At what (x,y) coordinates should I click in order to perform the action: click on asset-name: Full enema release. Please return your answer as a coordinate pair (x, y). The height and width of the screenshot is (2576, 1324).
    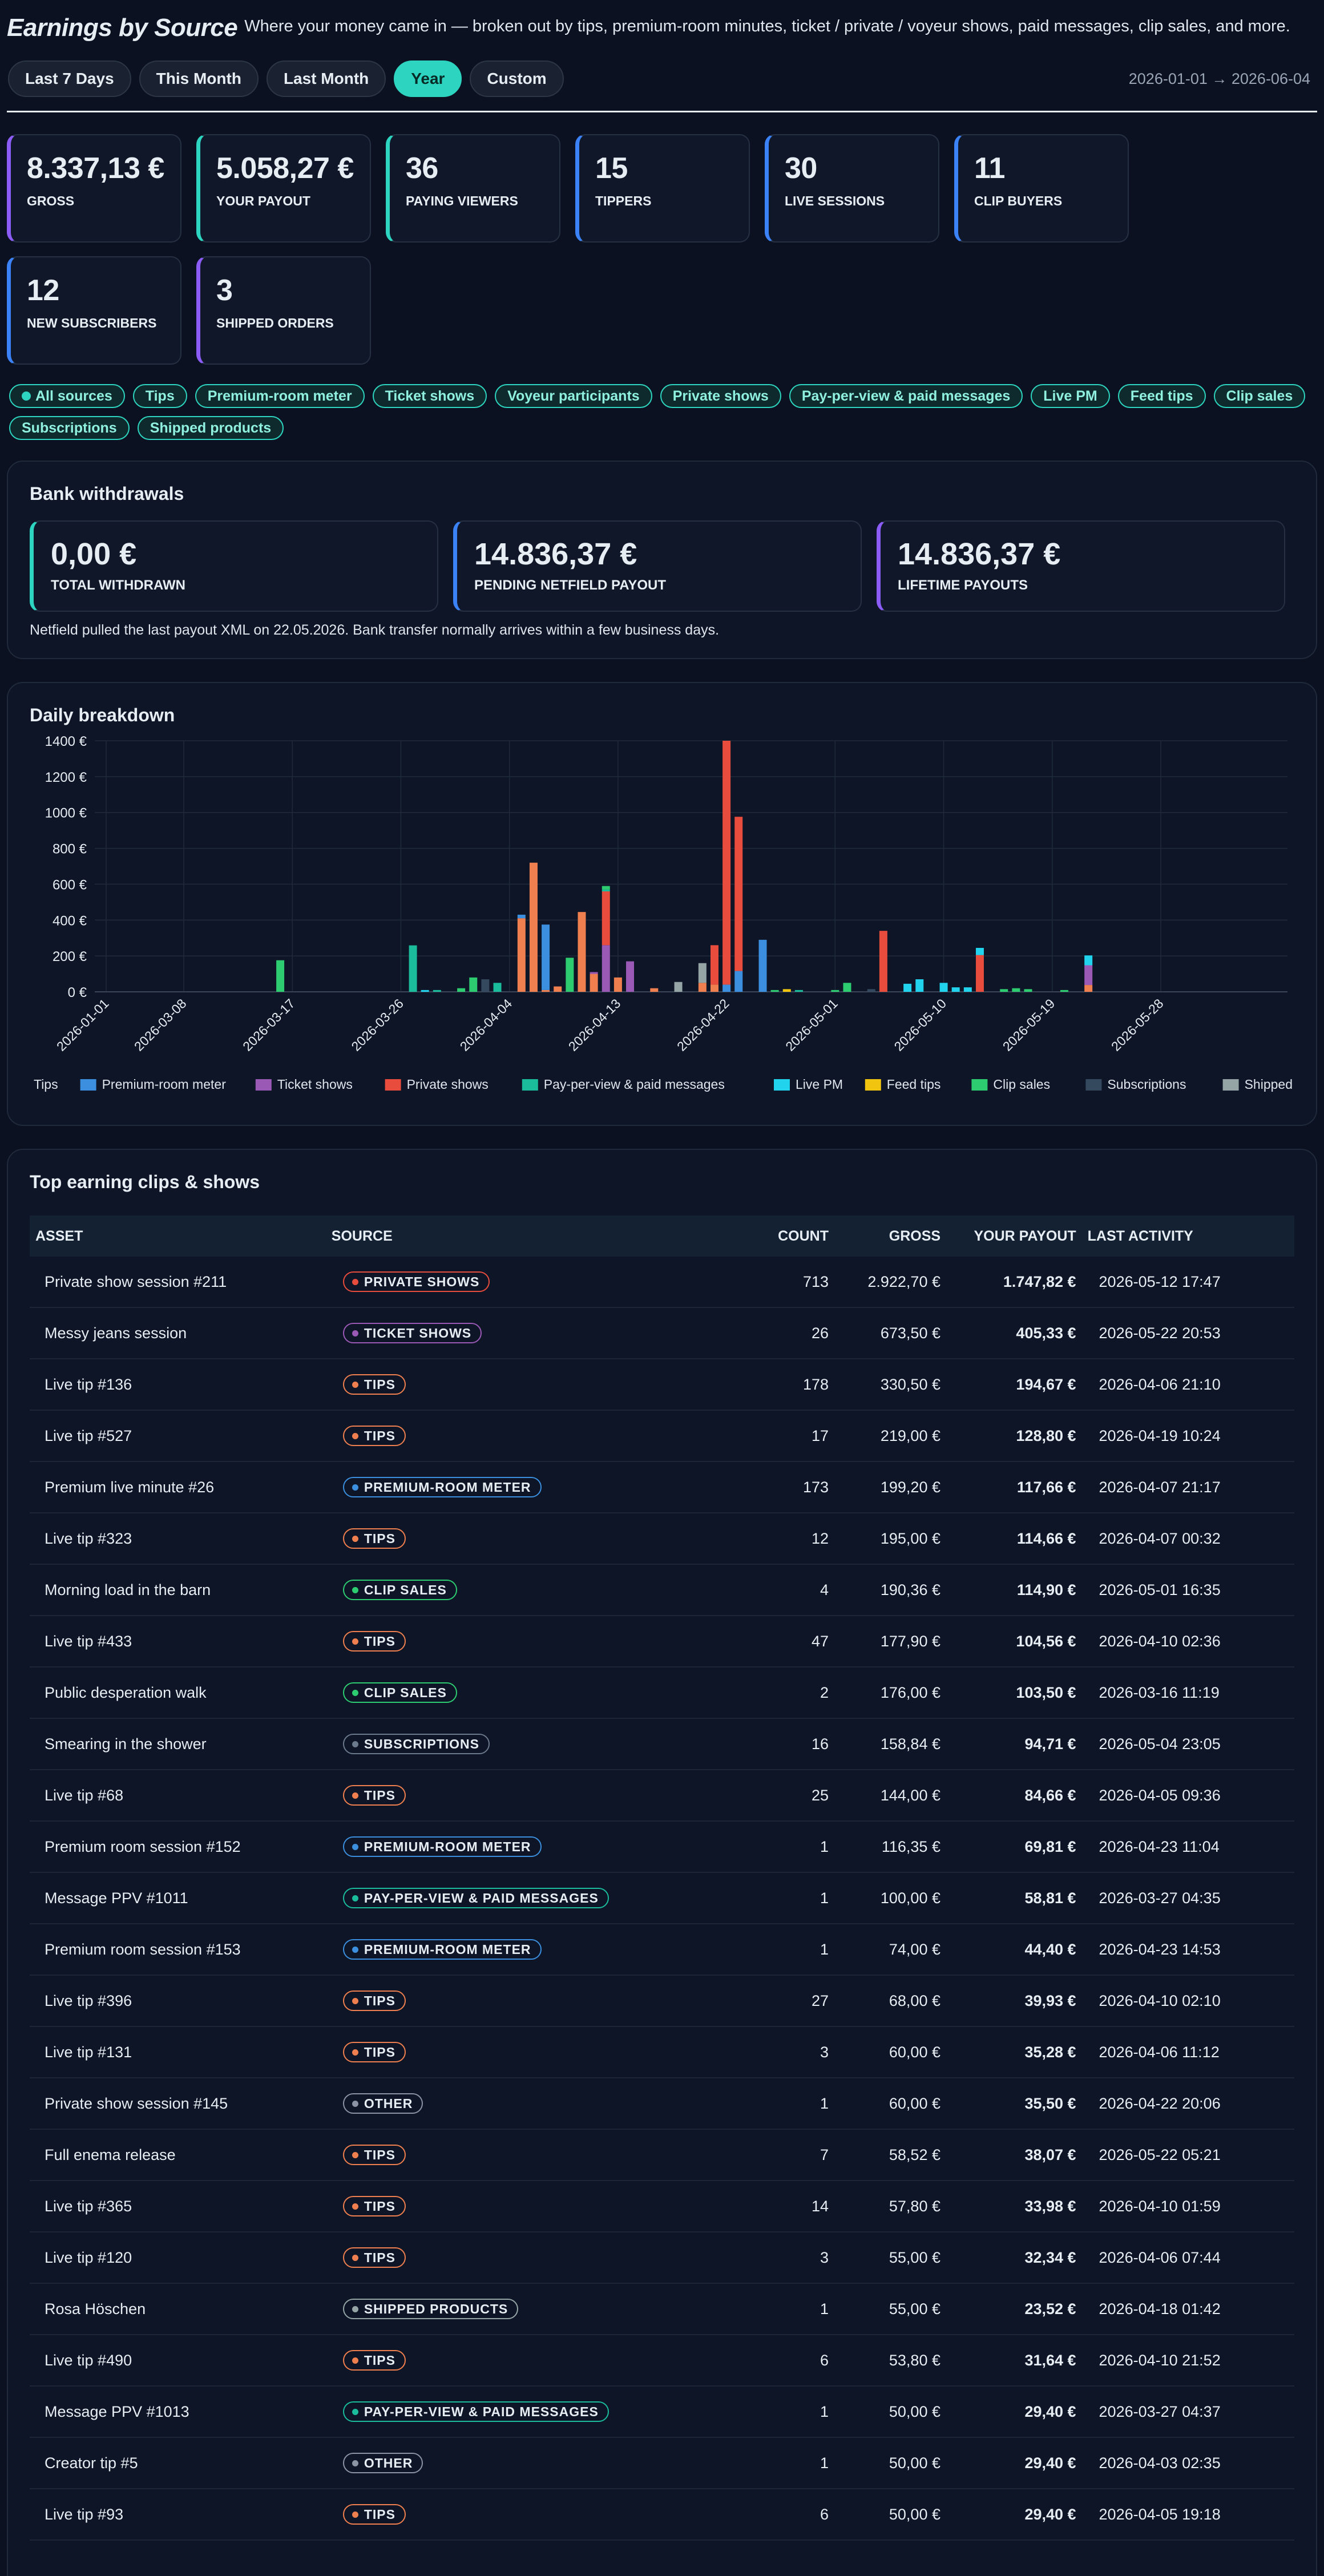
    Looking at the image, I should click on (110, 2154).